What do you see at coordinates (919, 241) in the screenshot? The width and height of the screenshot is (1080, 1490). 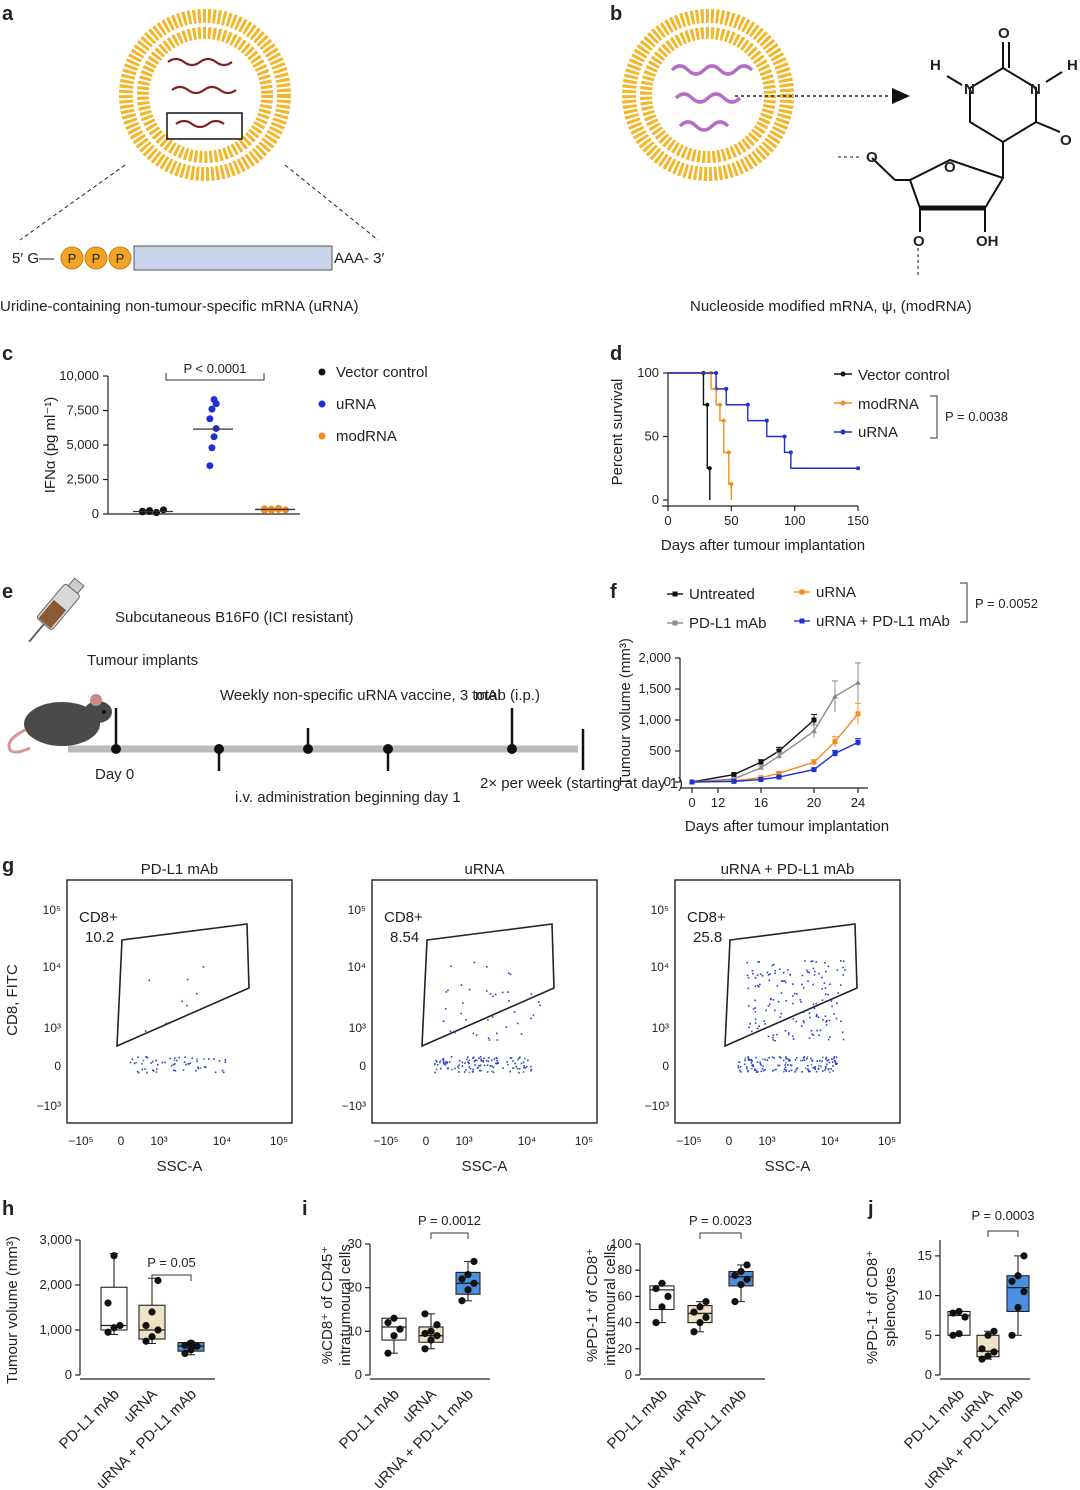 I see `atom-o: O` at bounding box center [919, 241].